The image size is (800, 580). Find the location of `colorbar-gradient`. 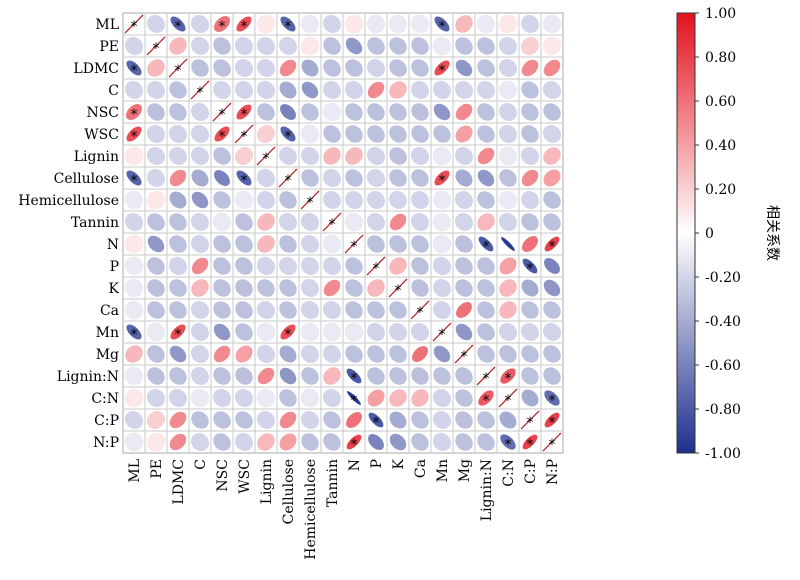

colorbar-gradient is located at coordinates (686, 233).